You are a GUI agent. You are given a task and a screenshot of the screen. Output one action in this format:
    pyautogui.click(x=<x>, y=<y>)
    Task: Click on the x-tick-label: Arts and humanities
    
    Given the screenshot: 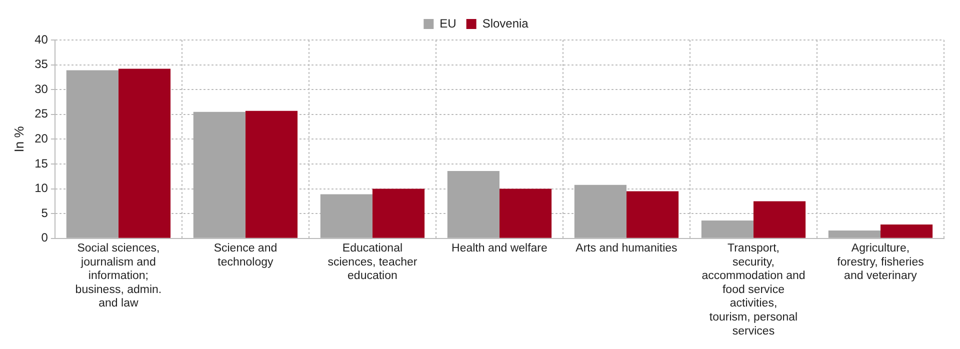 What is the action you would take?
    pyautogui.click(x=627, y=248)
    